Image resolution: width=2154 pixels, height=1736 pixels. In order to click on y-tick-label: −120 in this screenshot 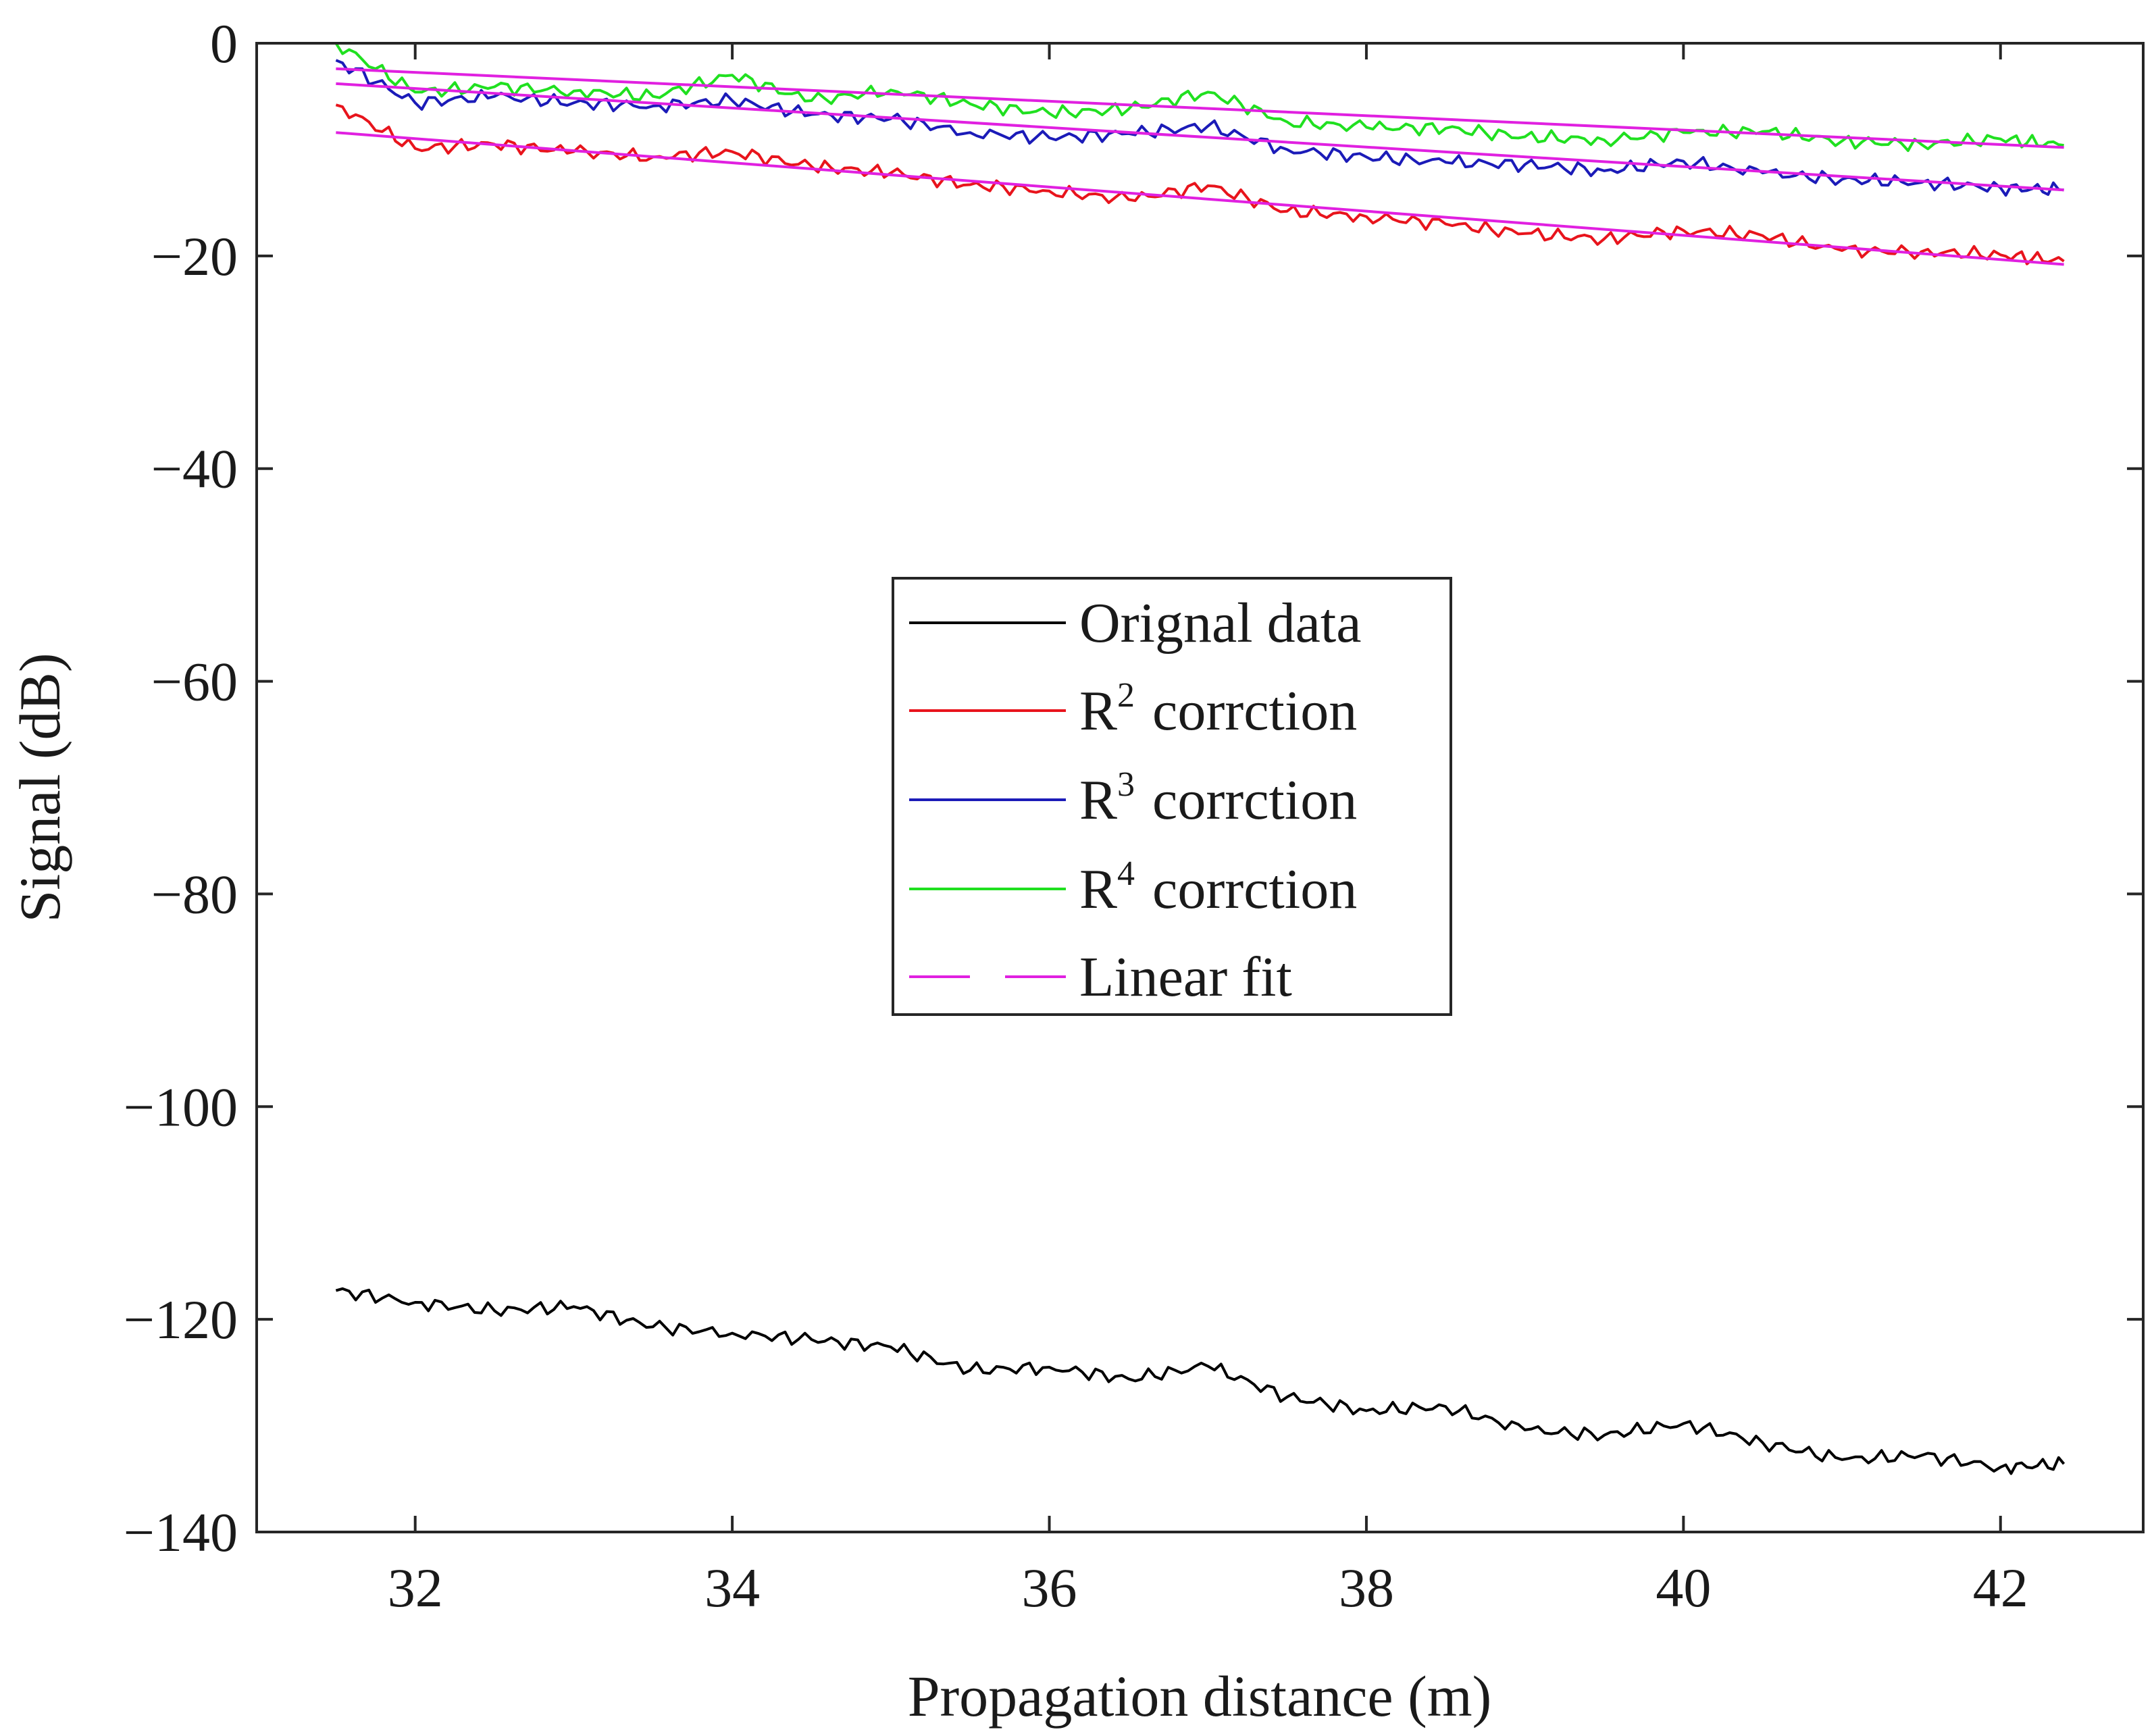, I will do `click(181, 1319)`.